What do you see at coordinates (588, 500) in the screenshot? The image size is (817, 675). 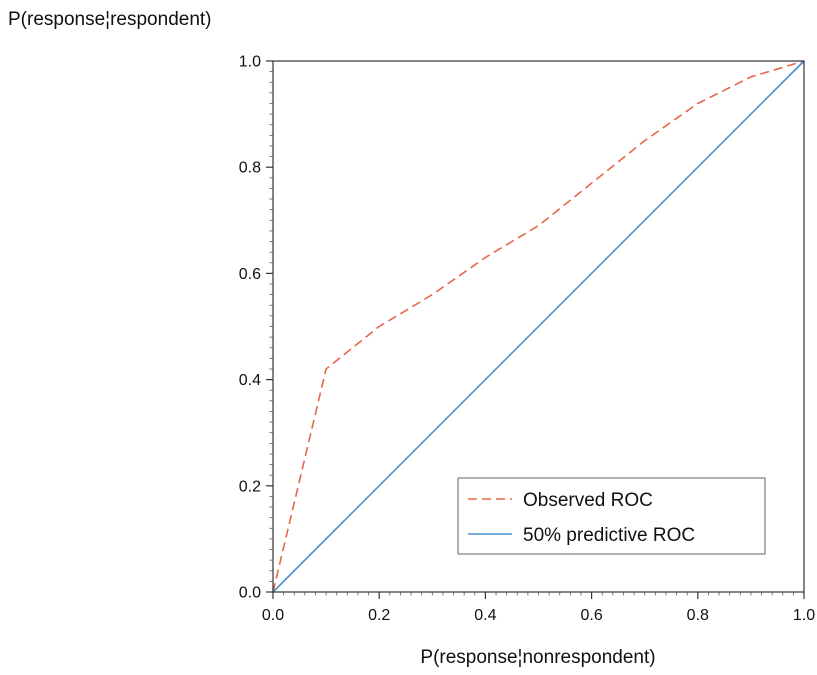 I see `legend-entry-observed-roc: Observed ROC` at bounding box center [588, 500].